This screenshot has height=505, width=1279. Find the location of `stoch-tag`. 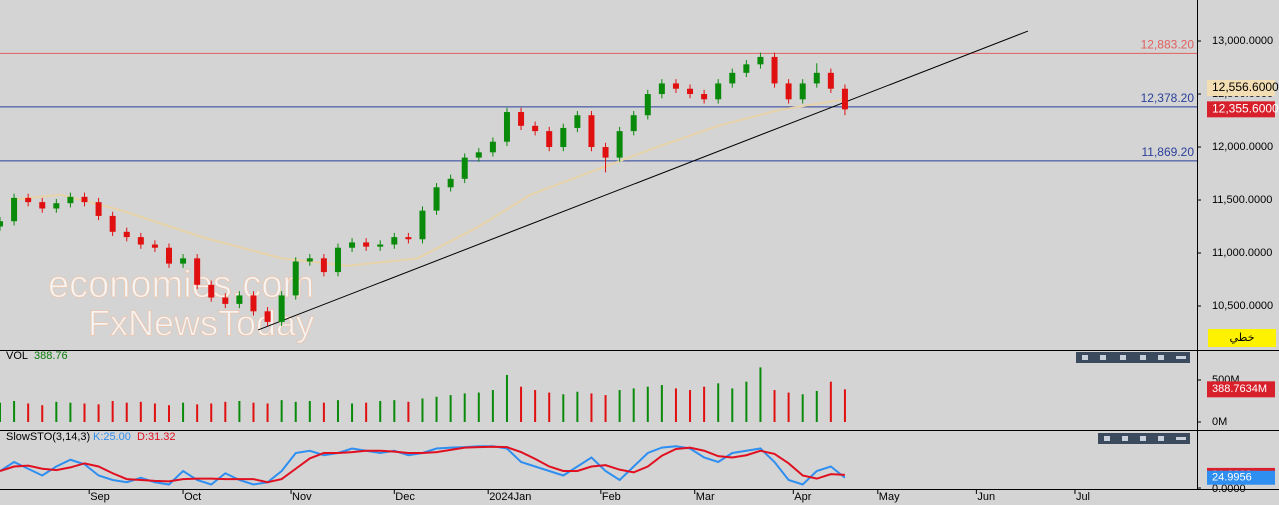

stoch-tag is located at coordinates (1241, 477).